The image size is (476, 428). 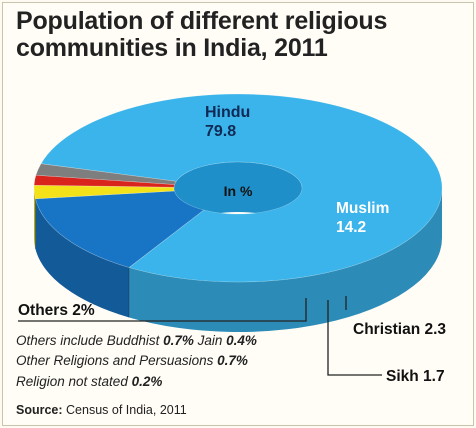 I want to click on hindu-value: 79.8, so click(x=220, y=131).